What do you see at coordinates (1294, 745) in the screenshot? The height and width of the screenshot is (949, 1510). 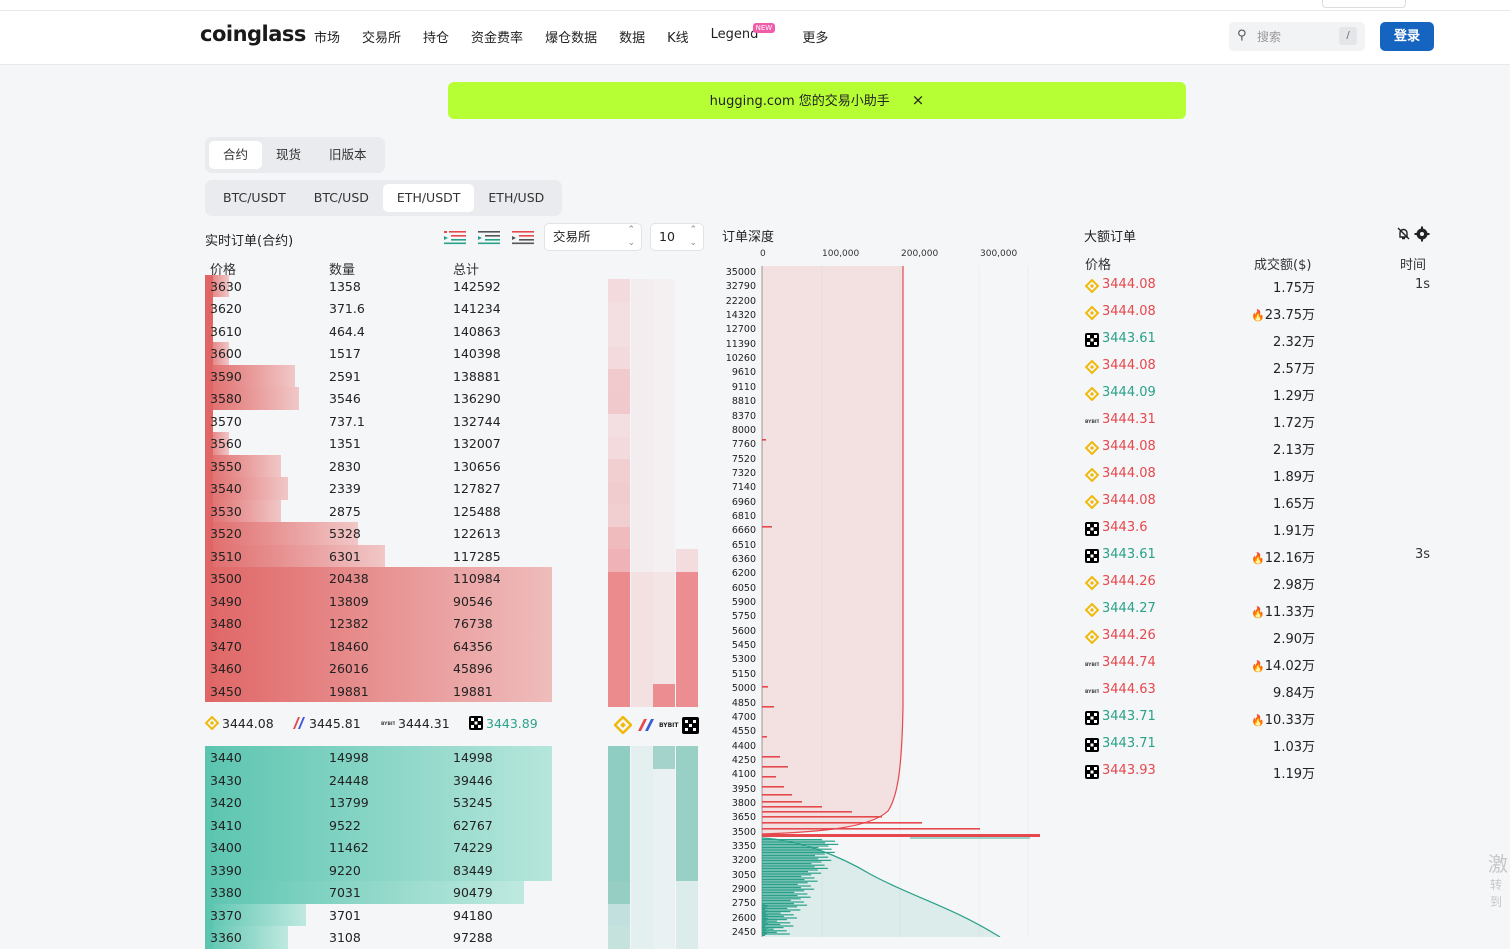 I see `order-amount-wrap: 1.03万` at bounding box center [1294, 745].